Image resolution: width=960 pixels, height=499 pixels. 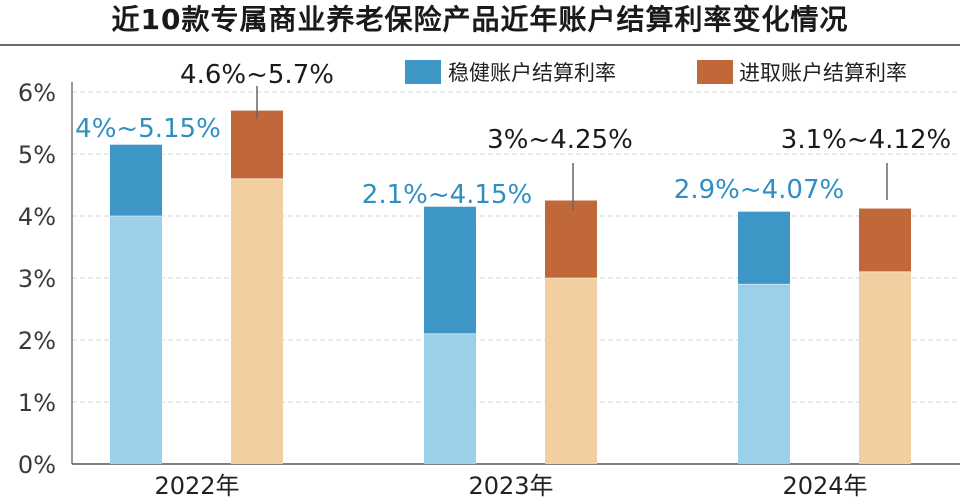 I want to click on y-tick-label: 4%, so click(x=37, y=217).